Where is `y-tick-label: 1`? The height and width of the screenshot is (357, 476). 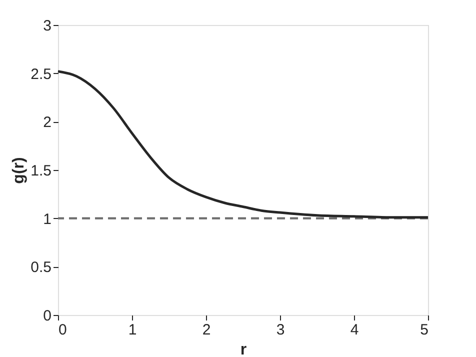 y-tick-label: 1 is located at coordinates (47, 219).